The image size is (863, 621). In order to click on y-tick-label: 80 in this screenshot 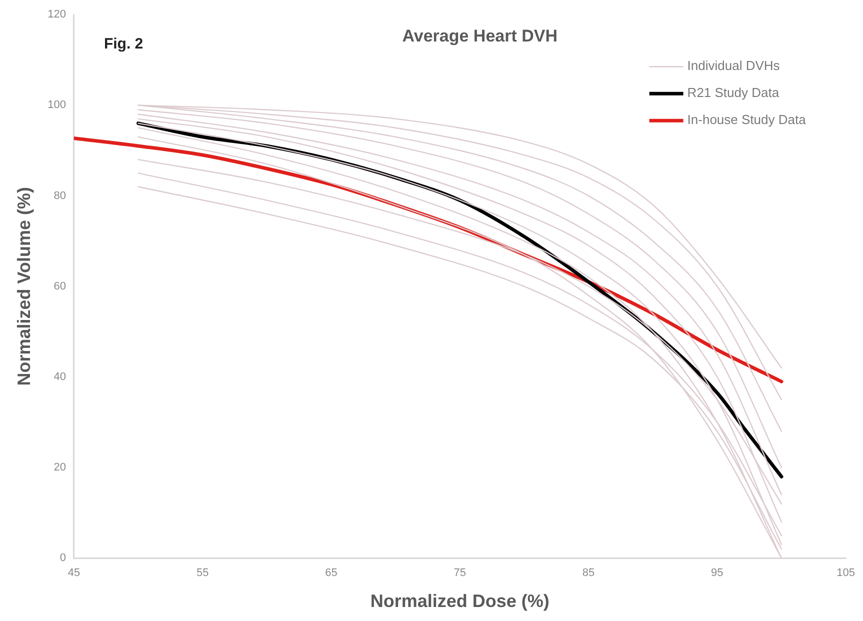, I will do `click(60, 196)`.